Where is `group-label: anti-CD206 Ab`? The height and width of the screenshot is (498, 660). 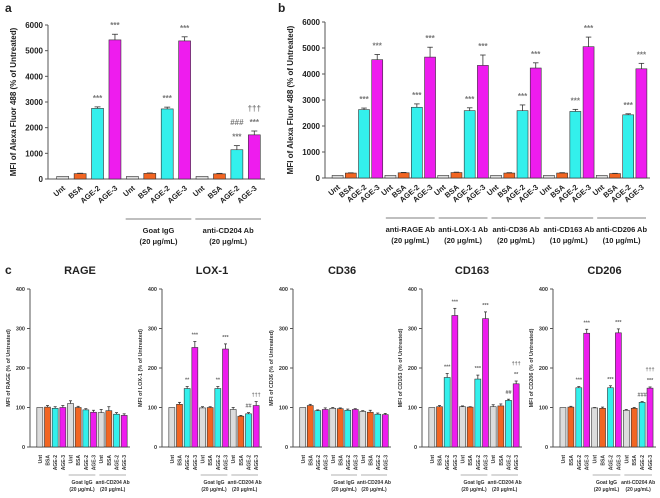 group-label: anti-CD206 Ab is located at coordinates (621, 229).